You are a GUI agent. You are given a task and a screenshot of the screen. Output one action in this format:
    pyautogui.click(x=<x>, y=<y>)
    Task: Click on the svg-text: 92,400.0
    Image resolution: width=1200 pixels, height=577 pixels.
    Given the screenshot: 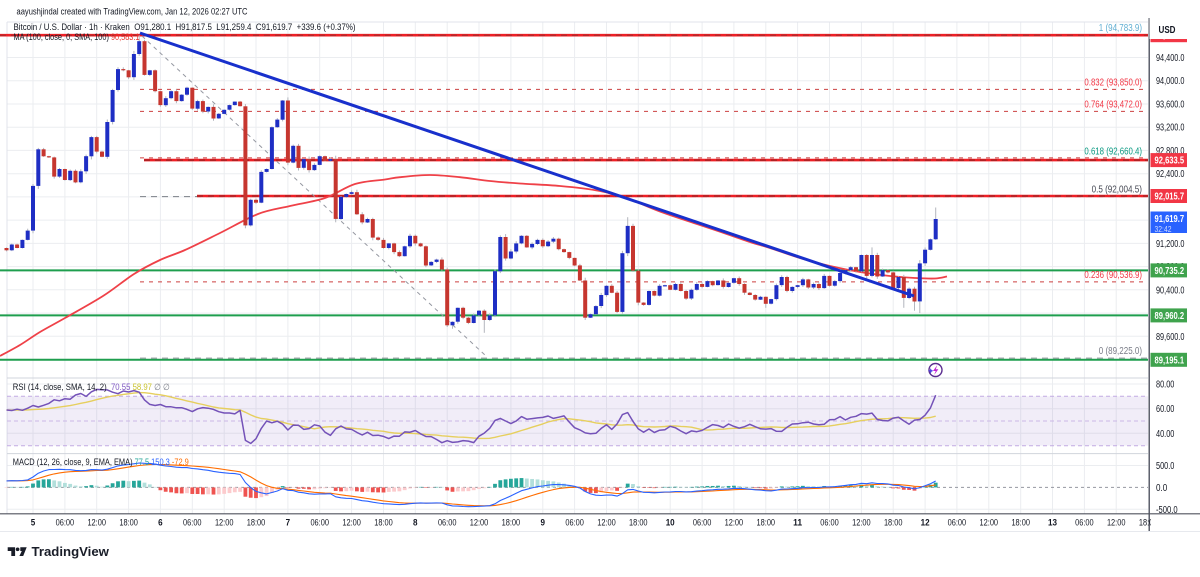 What is the action you would take?
    pyautogui.click(x=1170, y=174)
    